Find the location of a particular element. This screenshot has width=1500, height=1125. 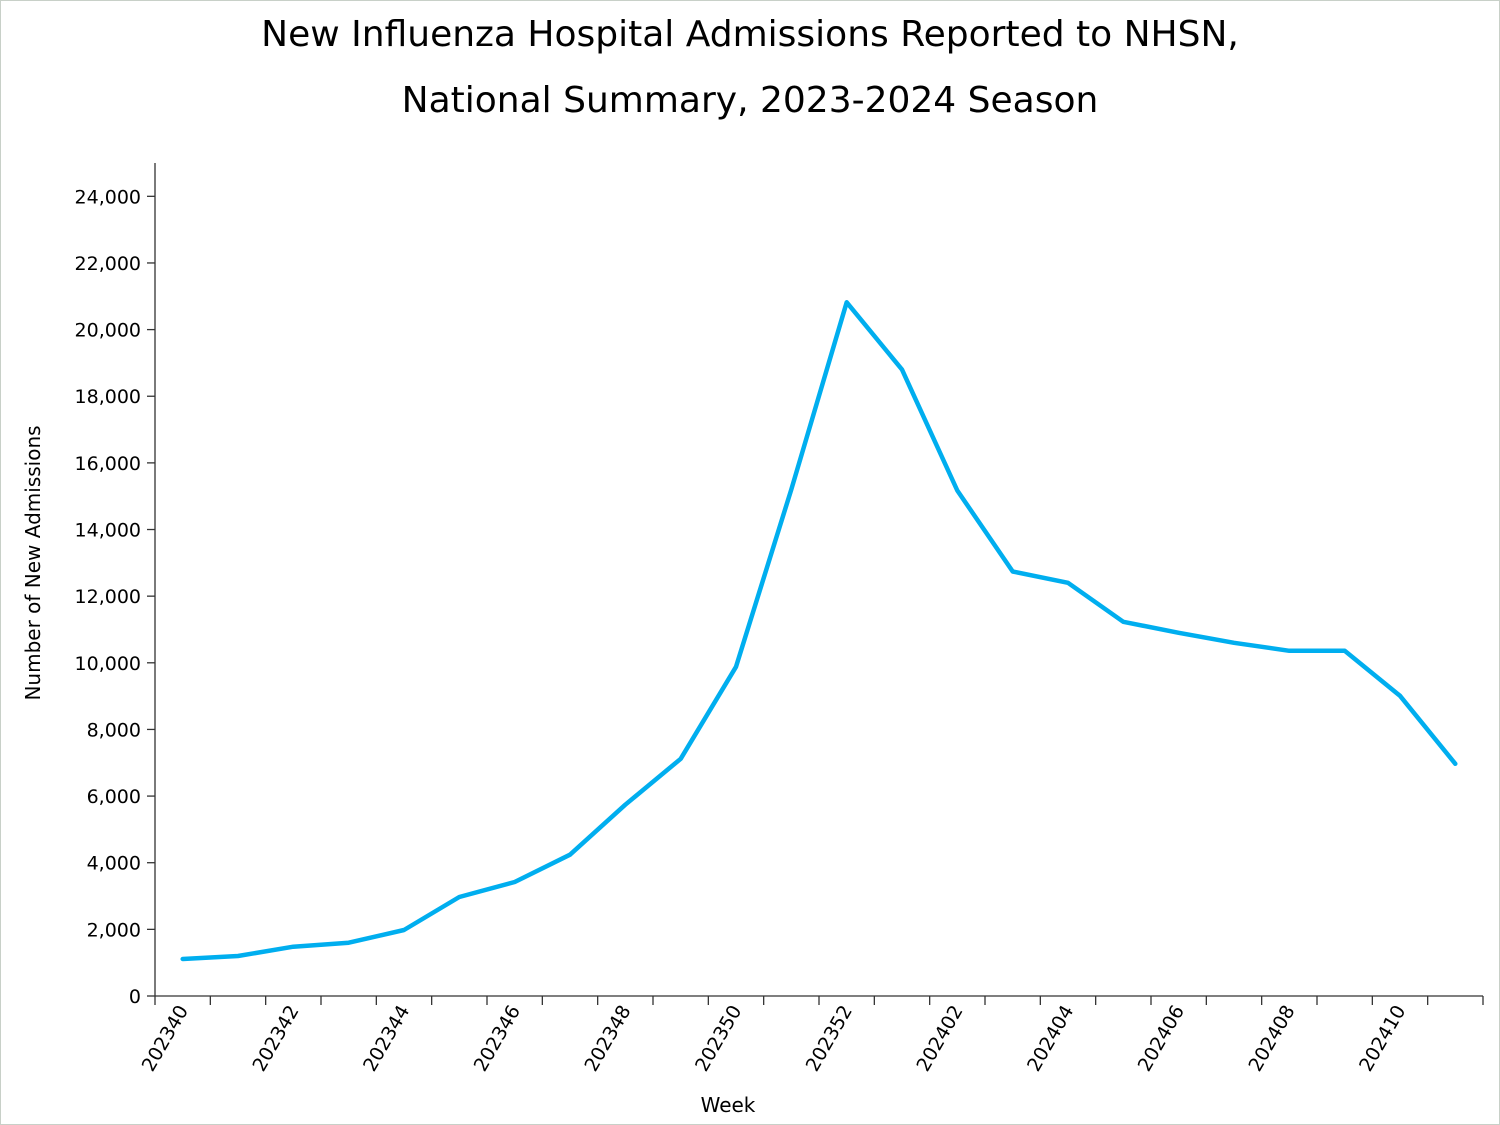

y-axis-title: Number of New Admissions is located at coordinates (33, 562).